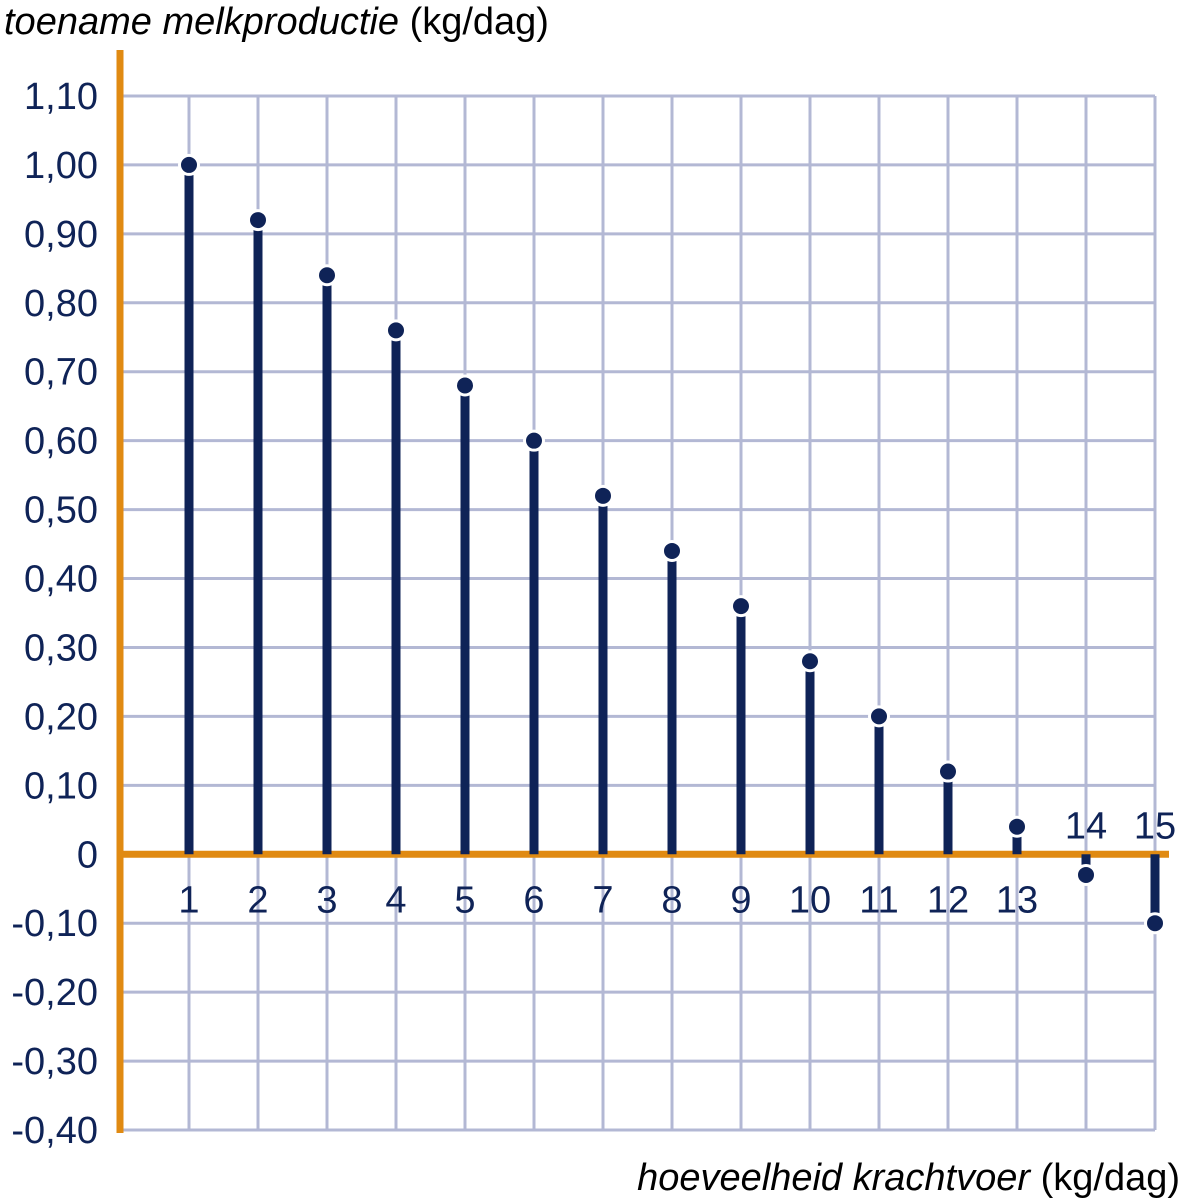 This screenshot has height=1199, width=1184. I want to click on x-axis-title-unit: (kg/dag), so click(1110, 1178).